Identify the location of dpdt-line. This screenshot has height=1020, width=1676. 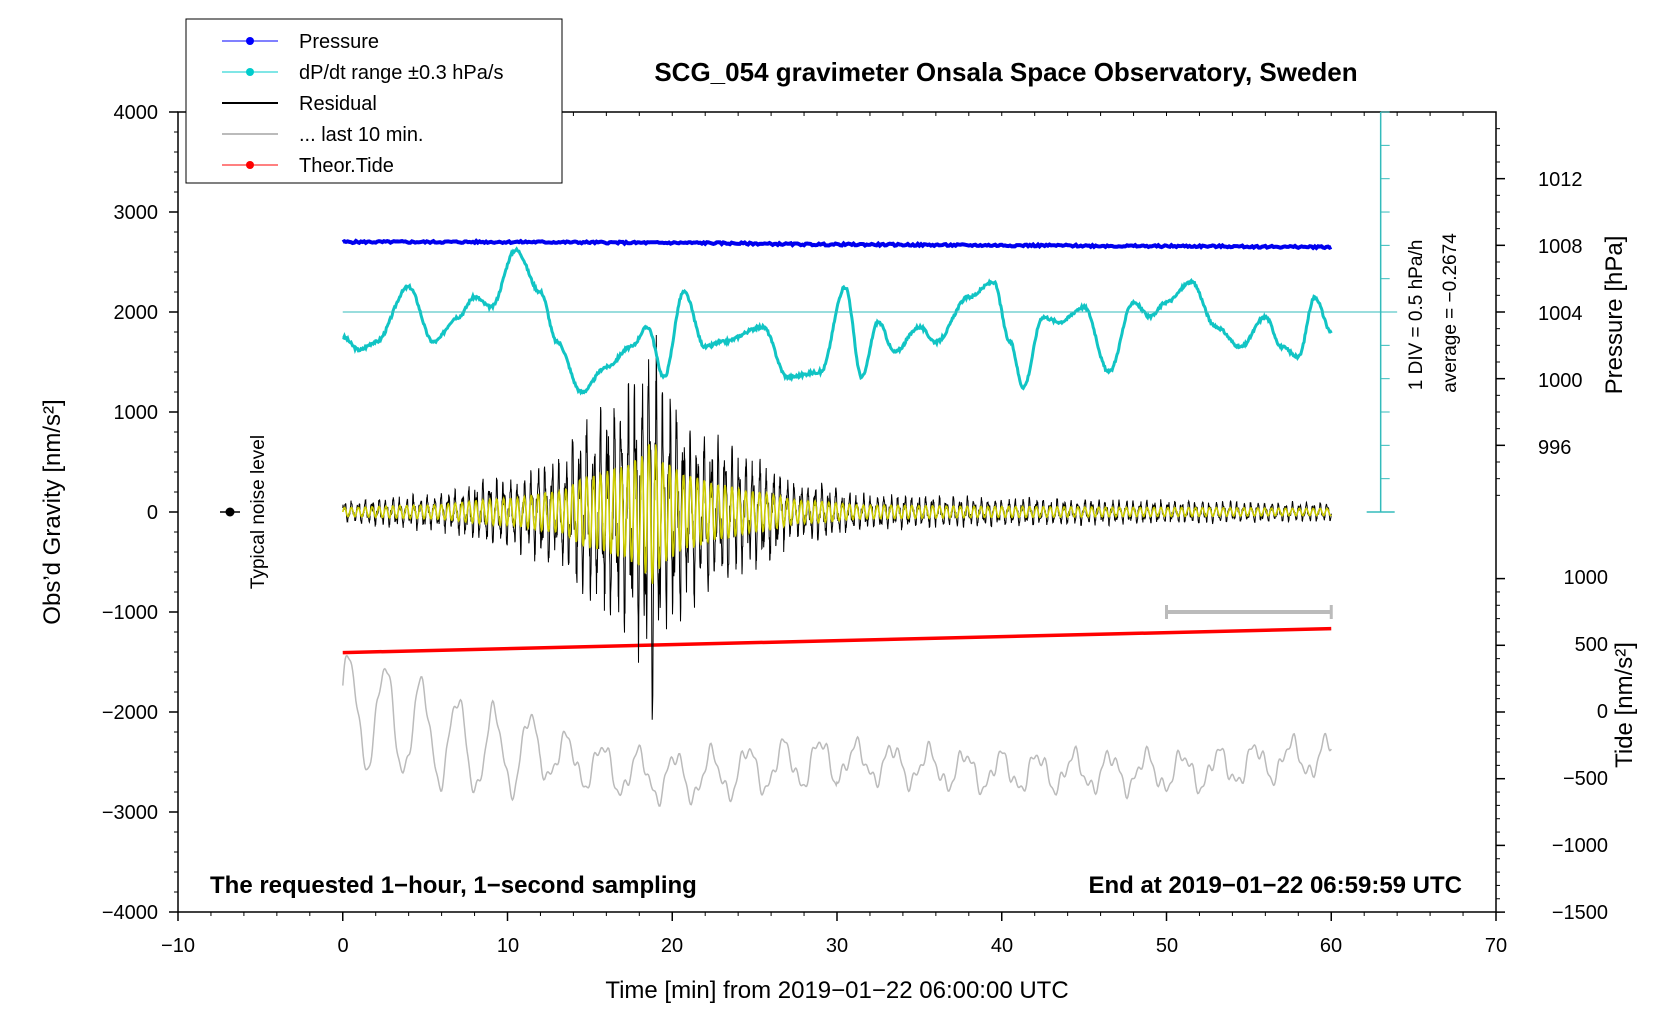
(837, 321).